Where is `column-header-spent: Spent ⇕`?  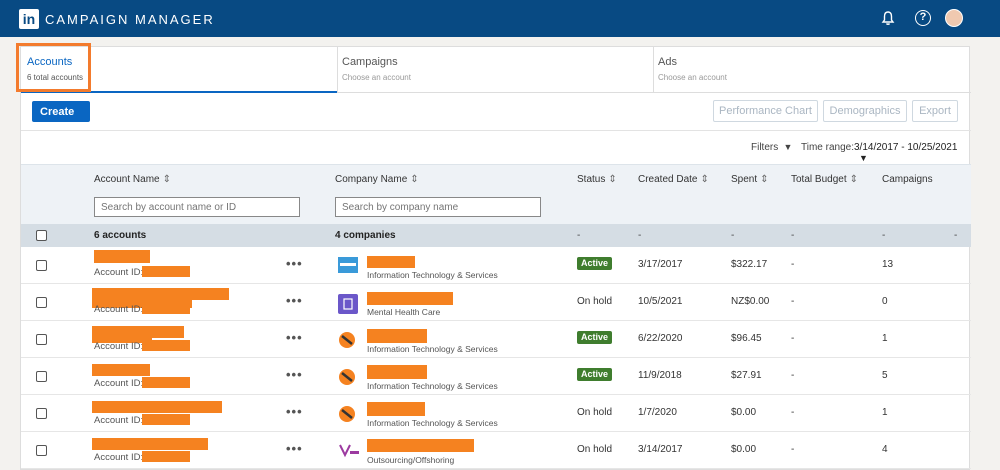
column-header-spent: Spent ⇕ is located at coordinates (750, 179).